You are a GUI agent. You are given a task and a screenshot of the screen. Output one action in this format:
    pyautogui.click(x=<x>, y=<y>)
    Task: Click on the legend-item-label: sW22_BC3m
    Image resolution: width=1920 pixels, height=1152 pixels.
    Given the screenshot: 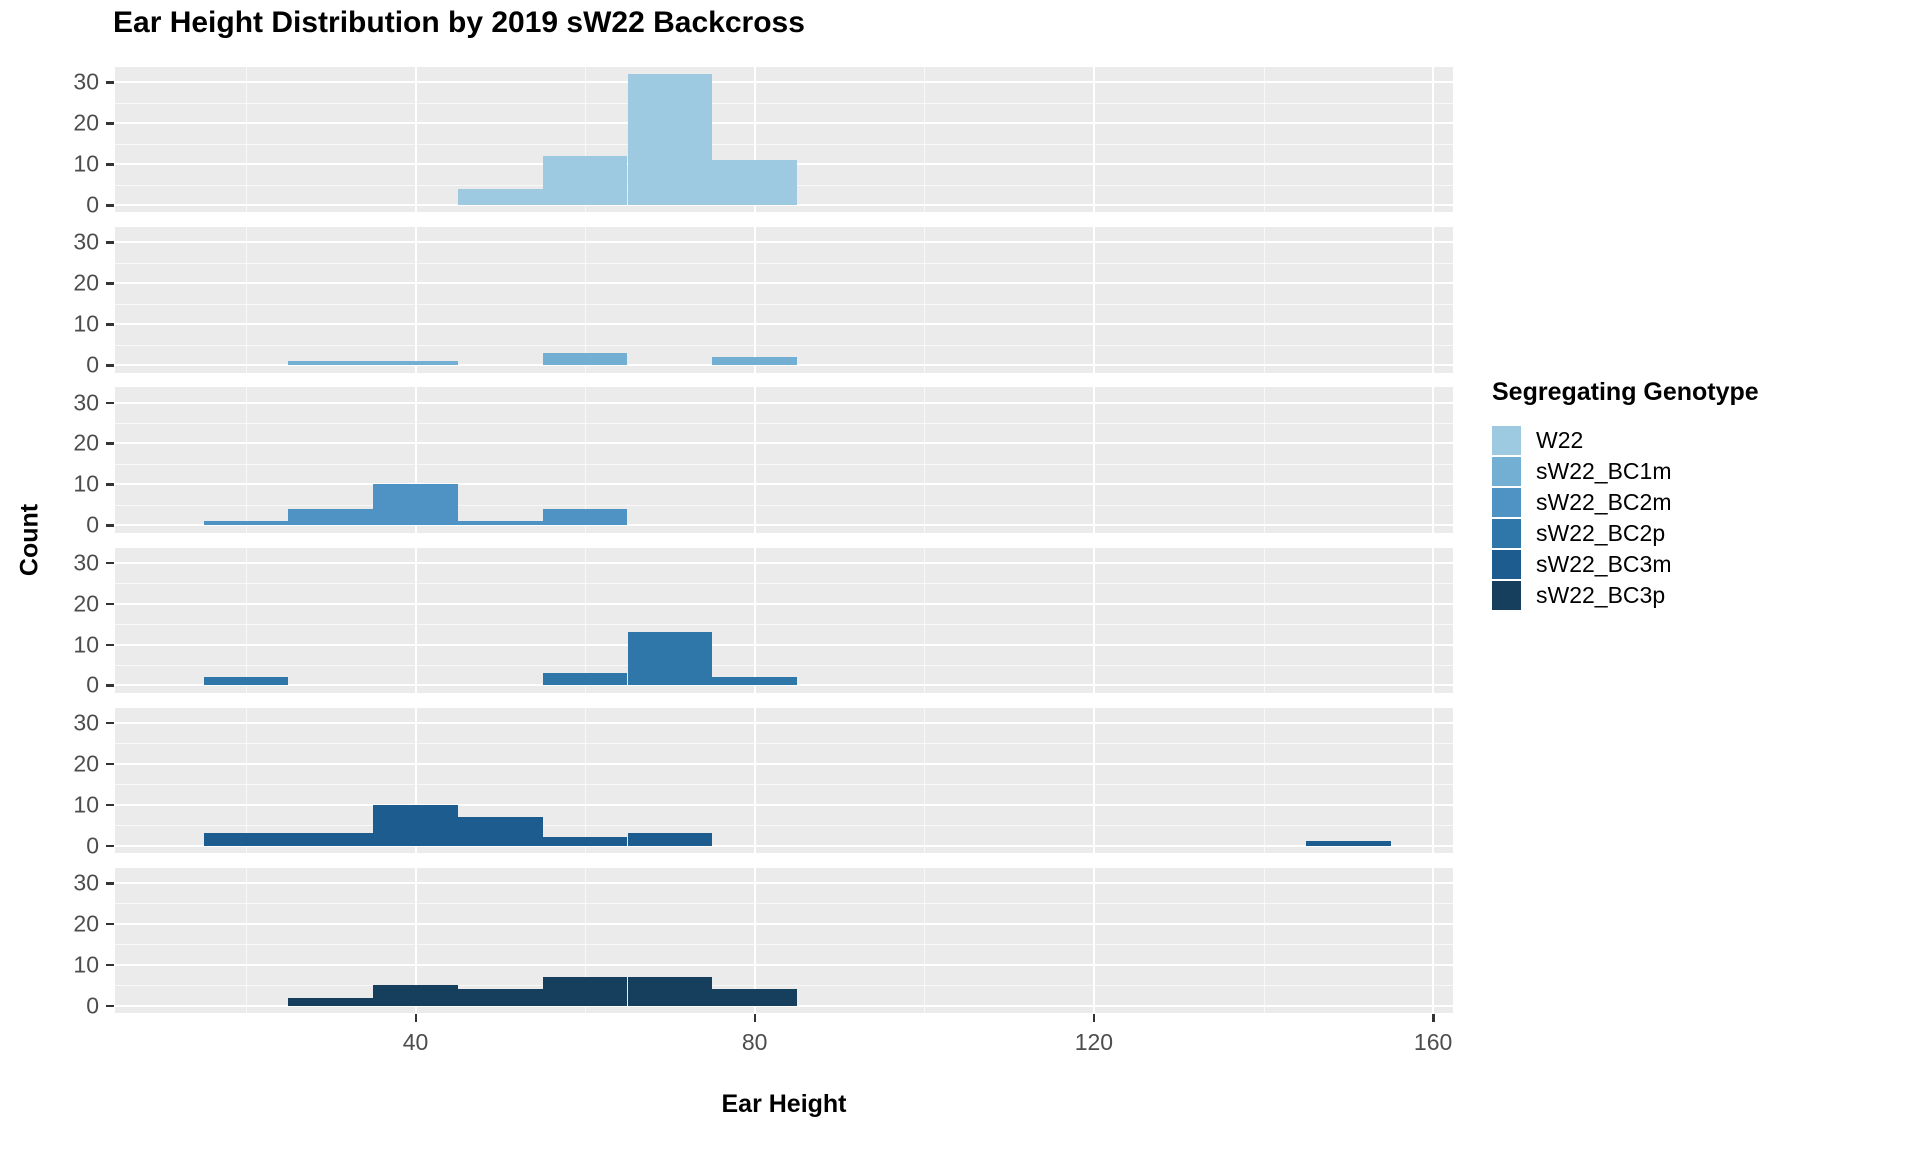 What is the action you would take?
    pyautogui.click(x=1604, y=564)
    